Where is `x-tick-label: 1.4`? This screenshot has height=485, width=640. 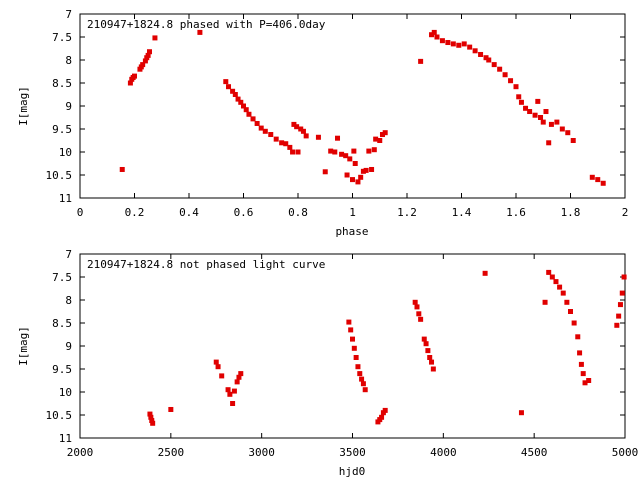 x-tick-label: 1.4 is located at coordinates (462, 212).